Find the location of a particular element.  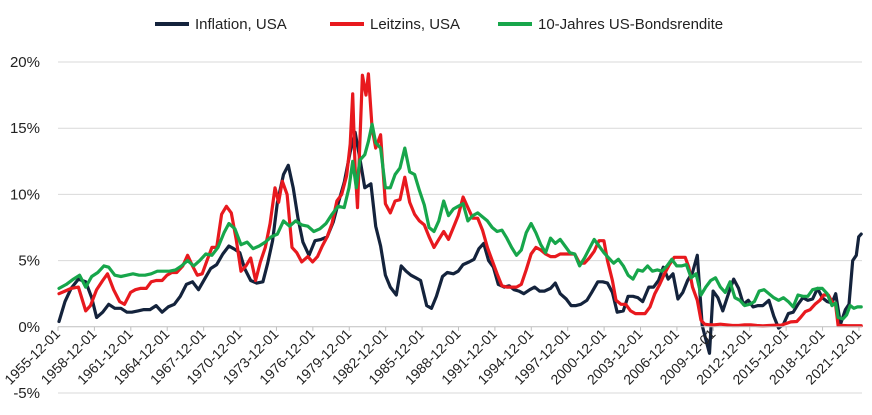

y-tick-label: 10% is located at coordinates (25, 194).